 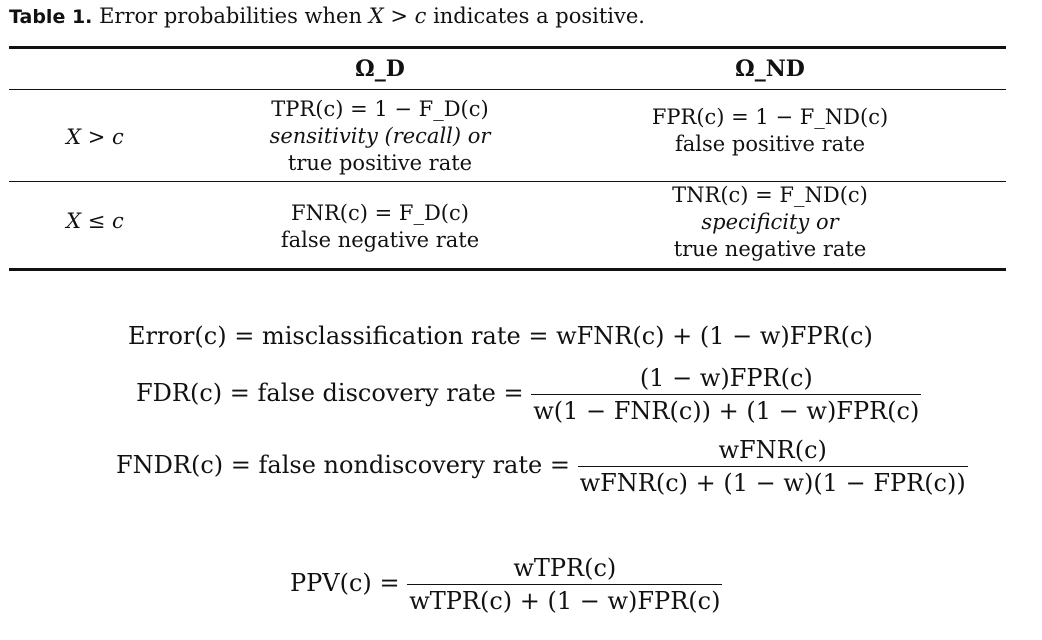 I want to click on tpr-description-1: sensitivity (recall) or, so click(x=380, y=136).